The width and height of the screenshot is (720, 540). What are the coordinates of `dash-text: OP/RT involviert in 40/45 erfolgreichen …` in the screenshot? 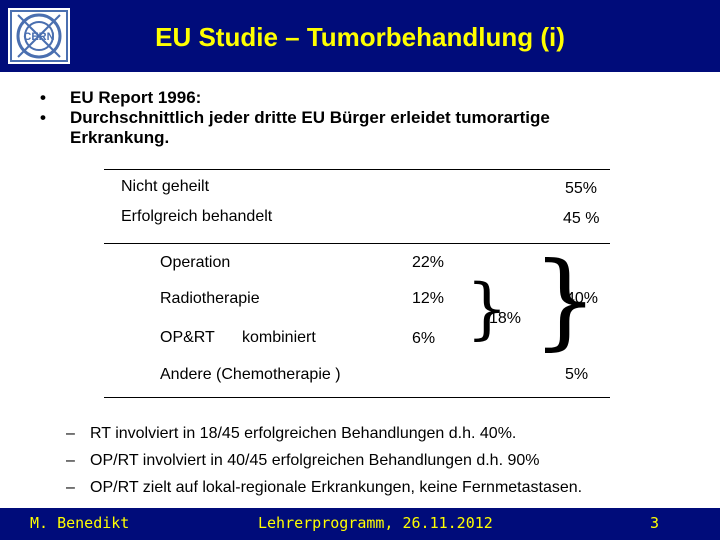 It's located at (315, 460).